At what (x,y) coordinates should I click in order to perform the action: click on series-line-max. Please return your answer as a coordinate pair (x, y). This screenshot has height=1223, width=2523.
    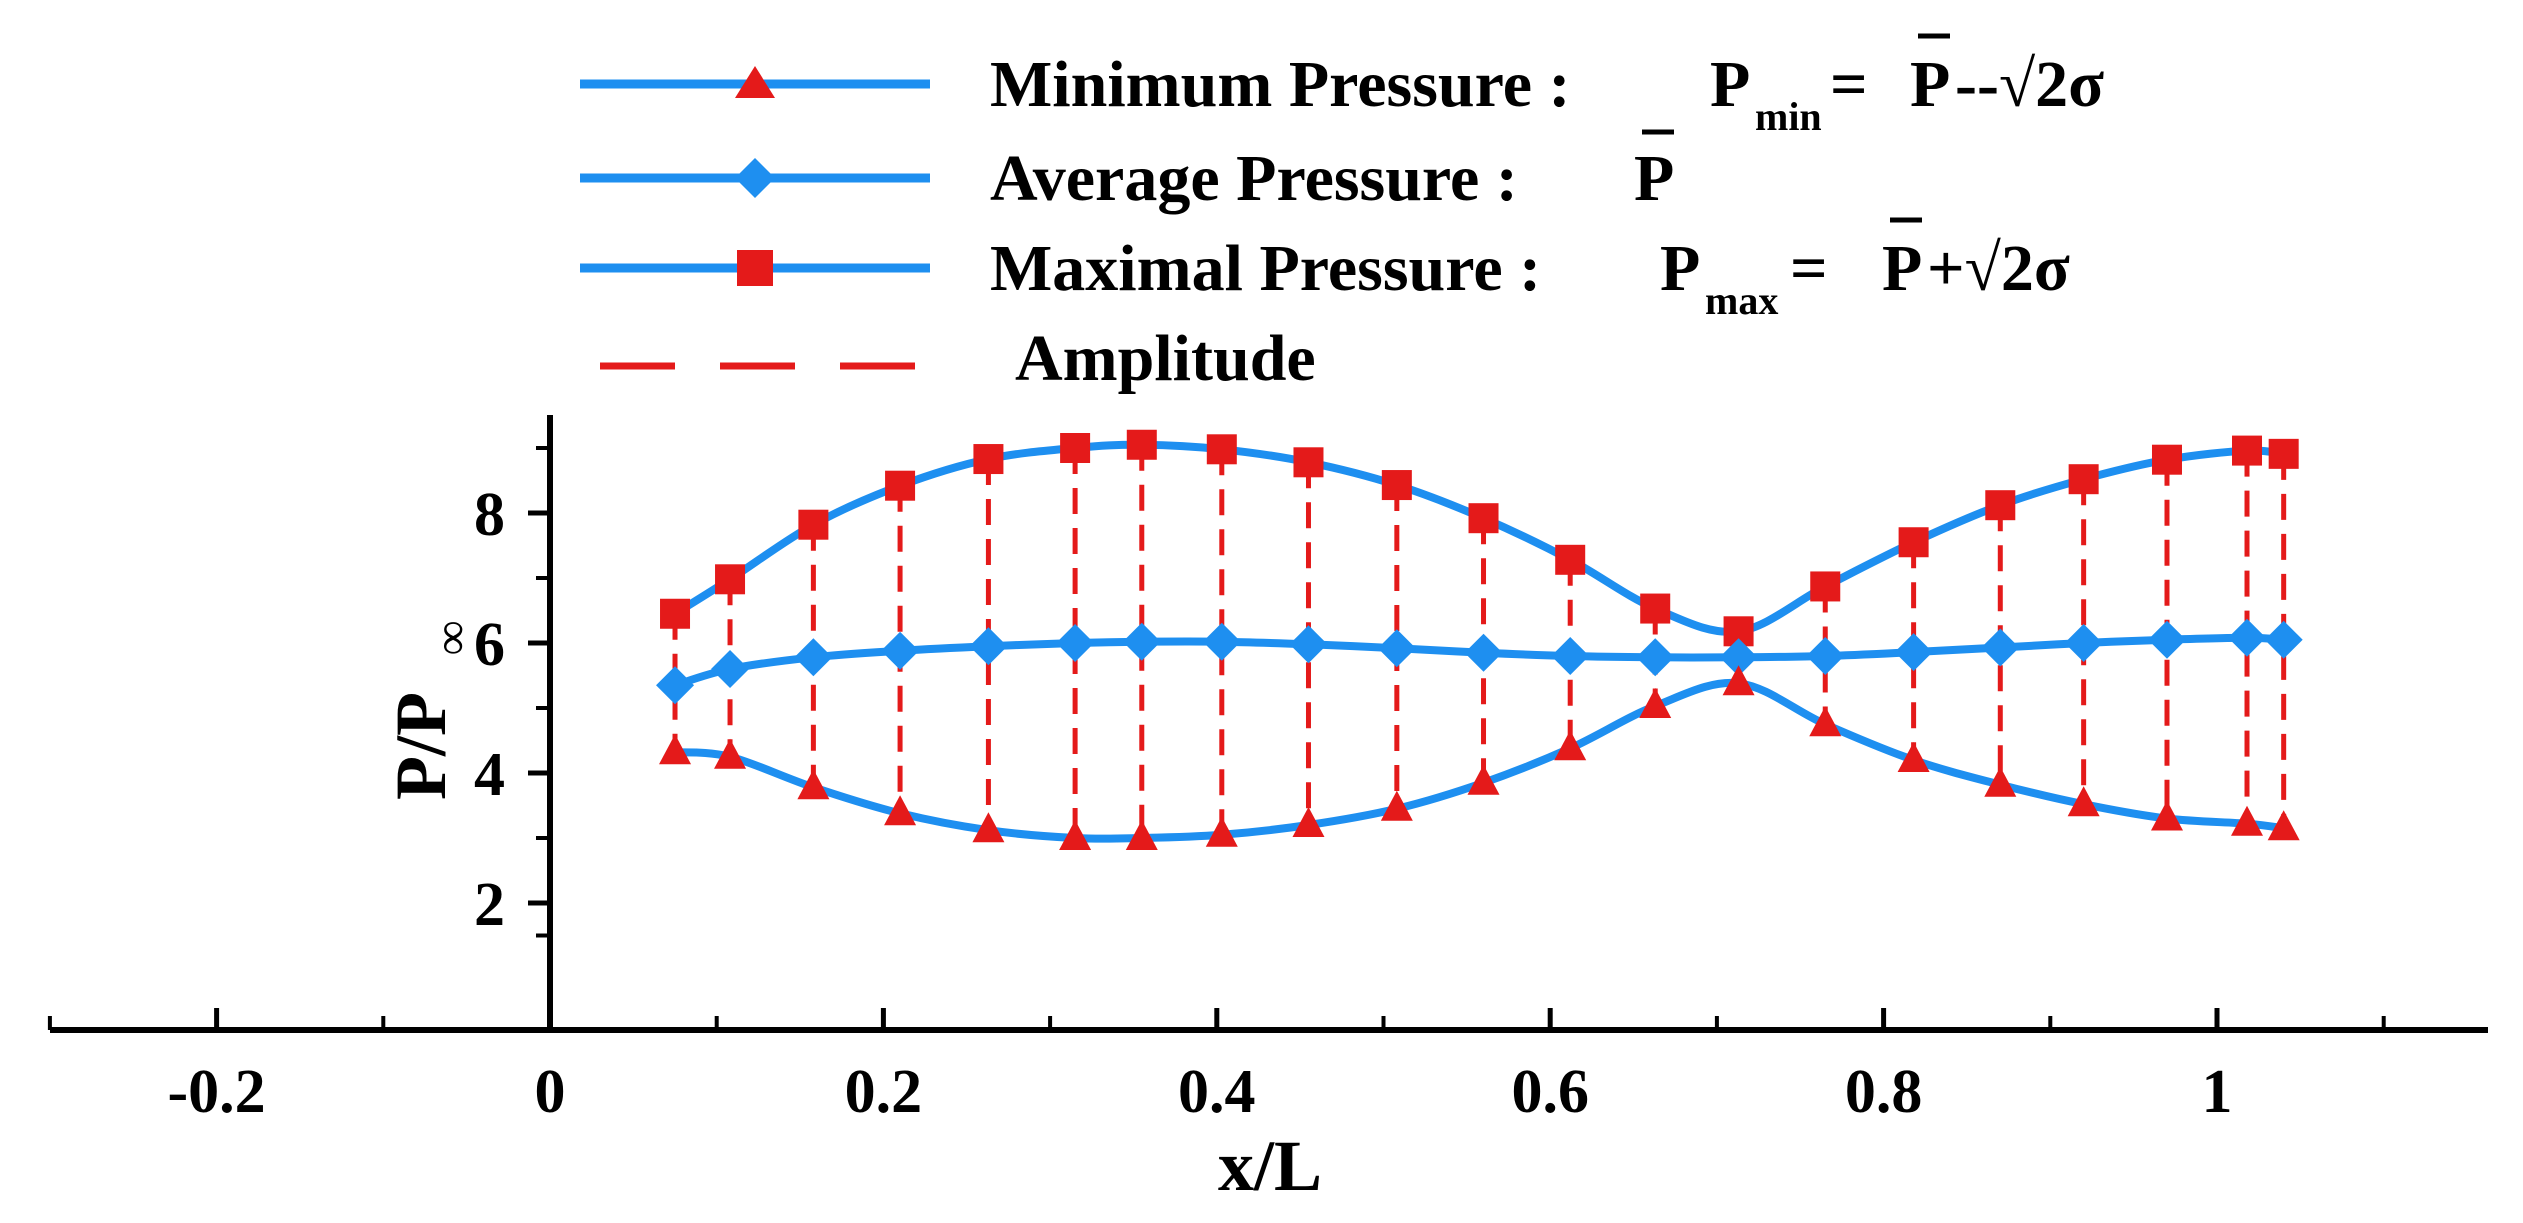
    Looking at the image, I should click on (1478, 538).